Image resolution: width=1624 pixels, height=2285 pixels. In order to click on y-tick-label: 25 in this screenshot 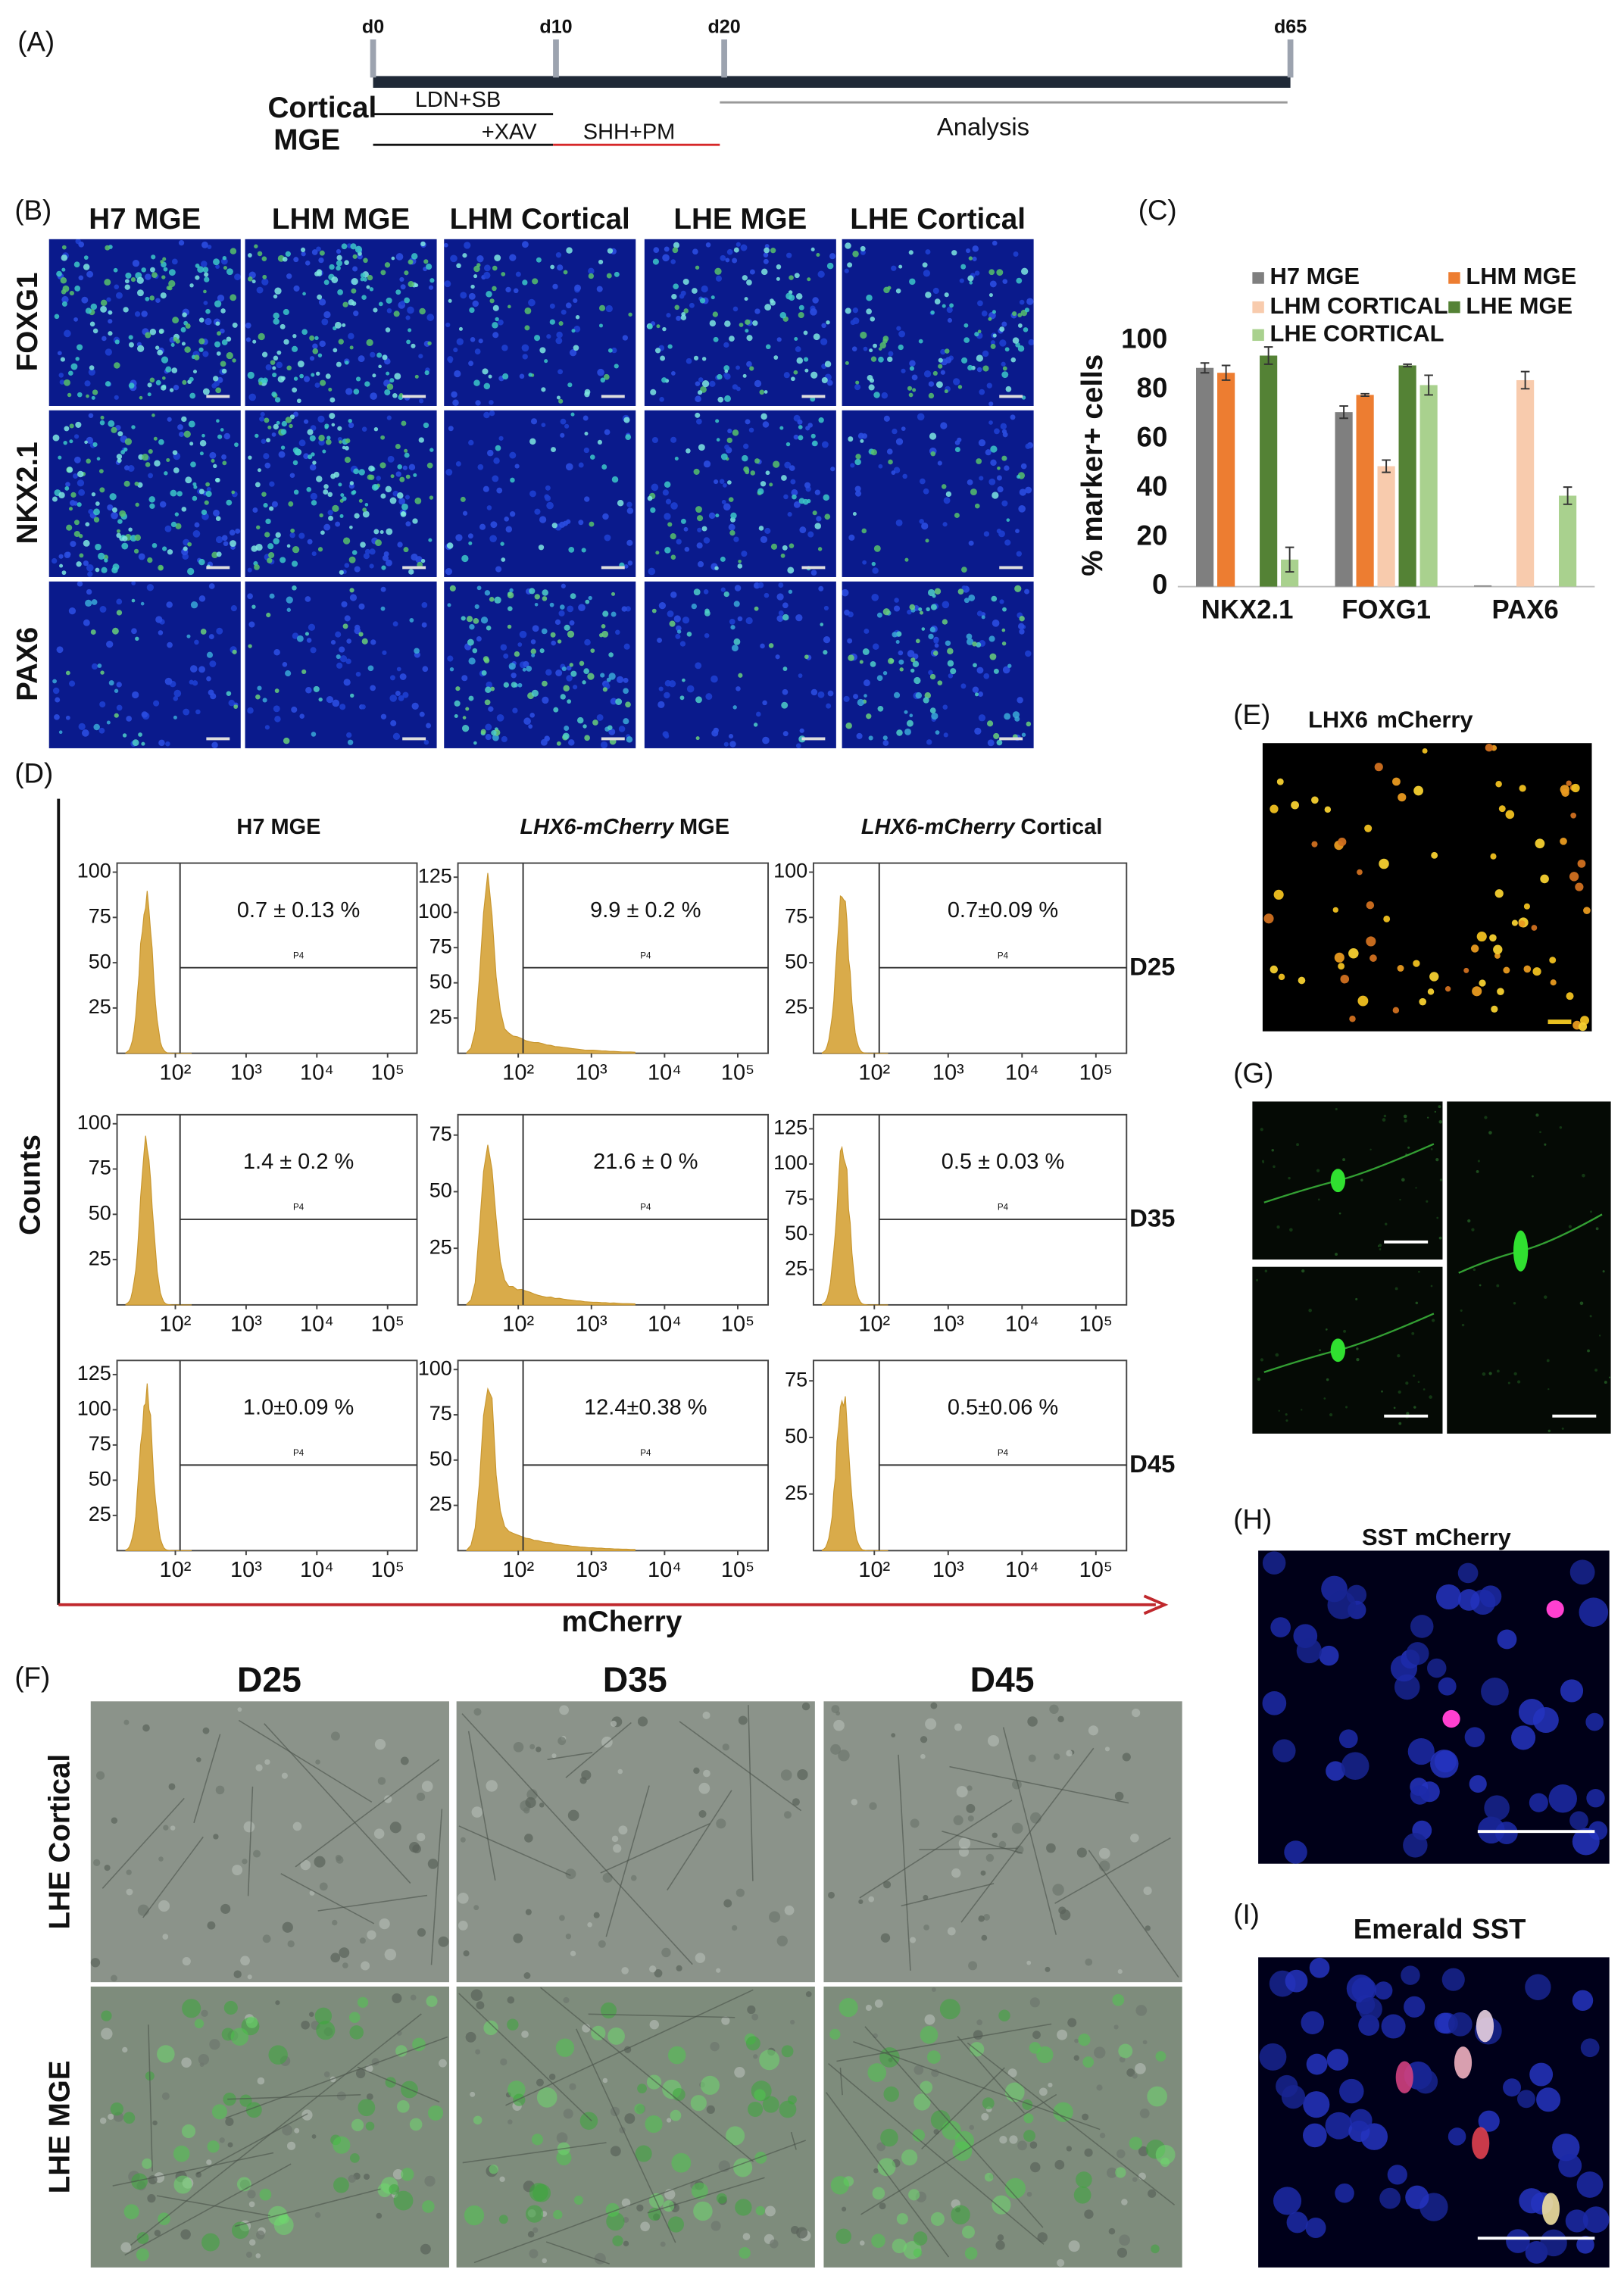, I will do `click(796, 1492)`.